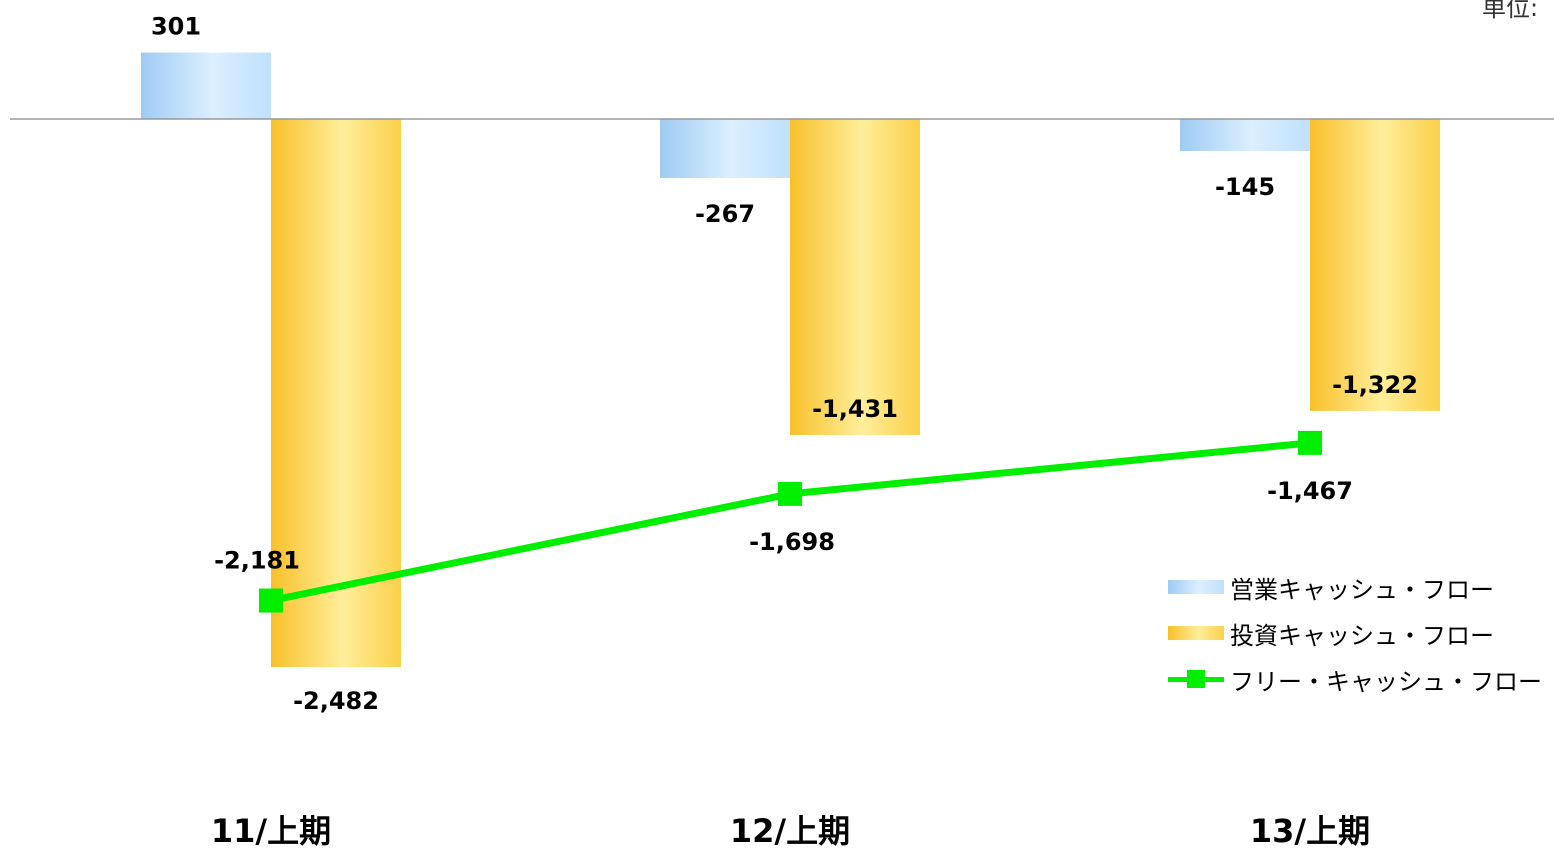  I want to click on legend-item-investing: 投資キャッシュ・フロー, so click(1358, 633).